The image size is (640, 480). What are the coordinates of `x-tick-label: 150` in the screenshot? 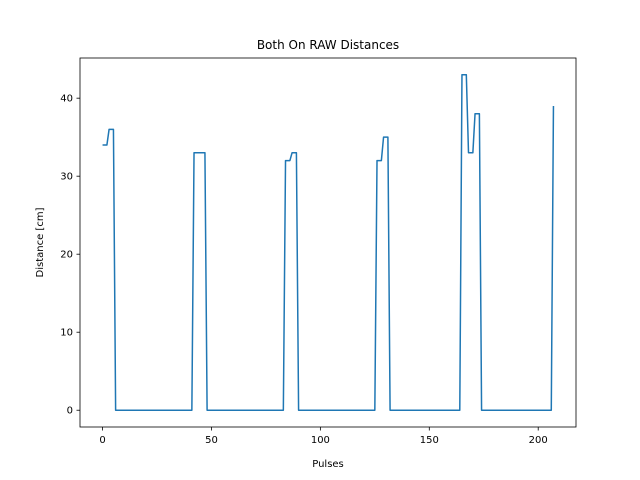 It's located at (429, 440).